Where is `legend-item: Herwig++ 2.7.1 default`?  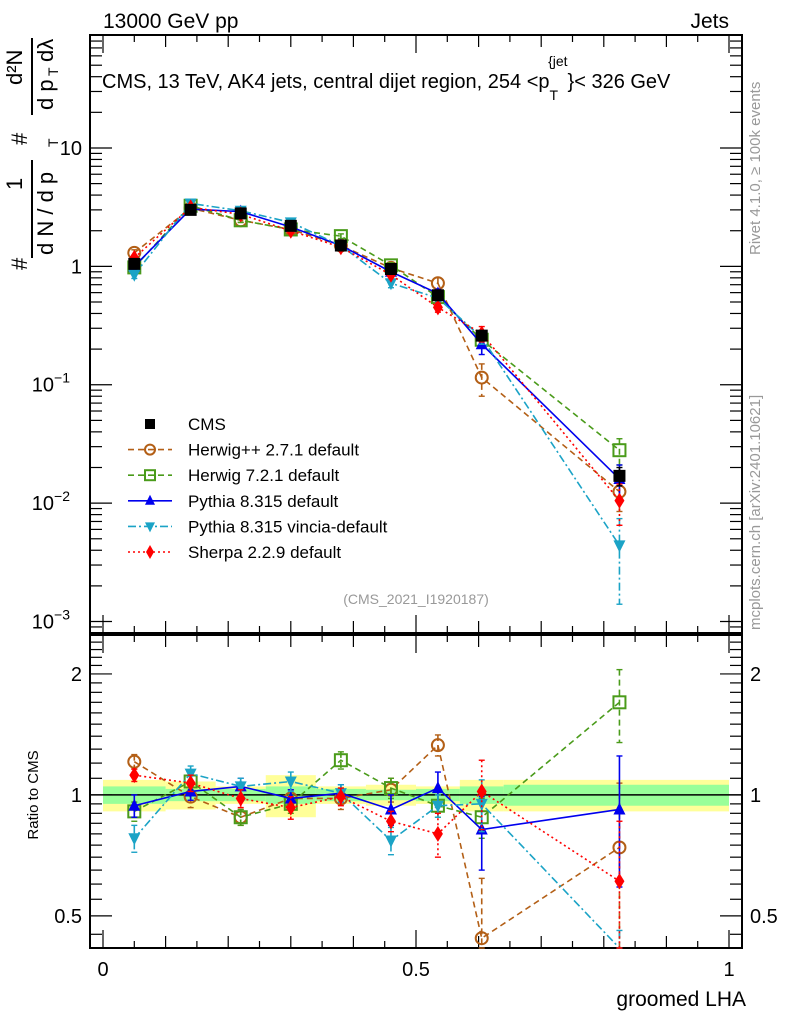 legend-item: Herwig++ 2.7.1 default is located at coordinates (243, 450).